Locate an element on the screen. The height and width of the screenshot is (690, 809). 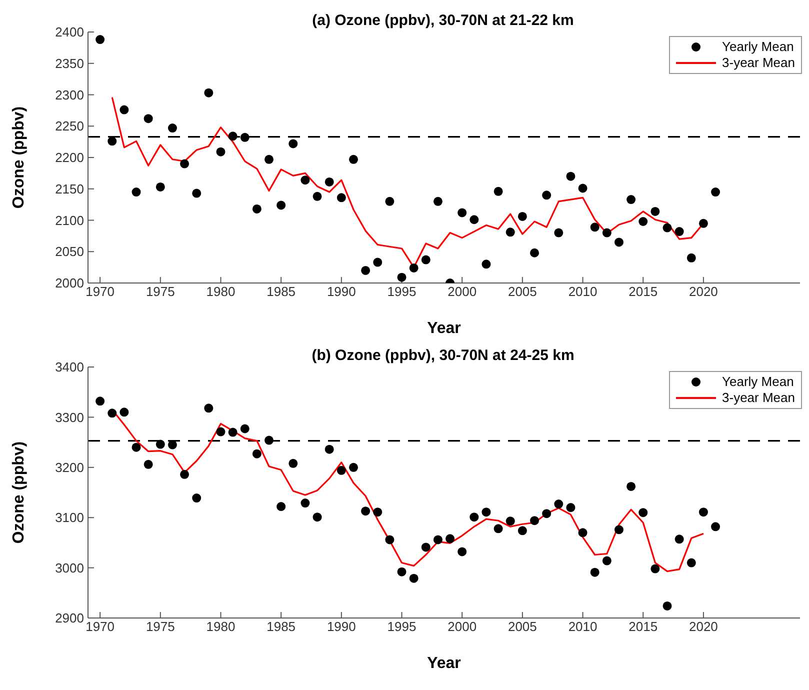
y-tick-label: 2400 is located at coordinates (69, 32).